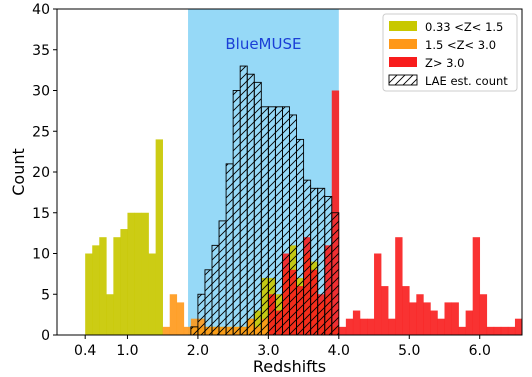 The image size is (532, 377). I want to click on legend-label: Z> 3.0, so click(444, 63).